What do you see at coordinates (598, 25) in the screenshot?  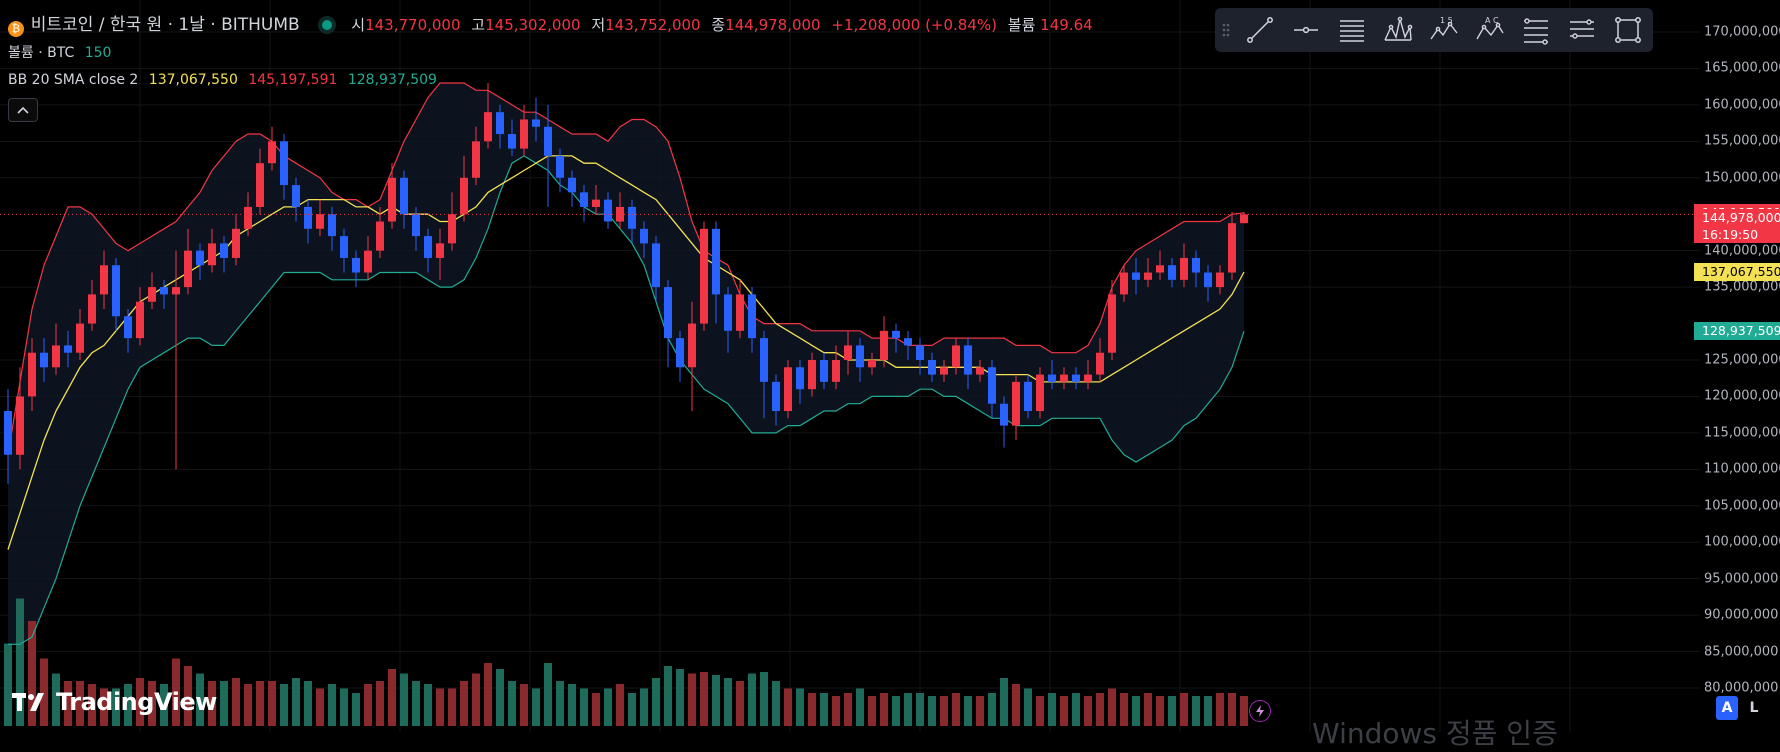 I see `low-label: 저` at bounding box center [598, 25].